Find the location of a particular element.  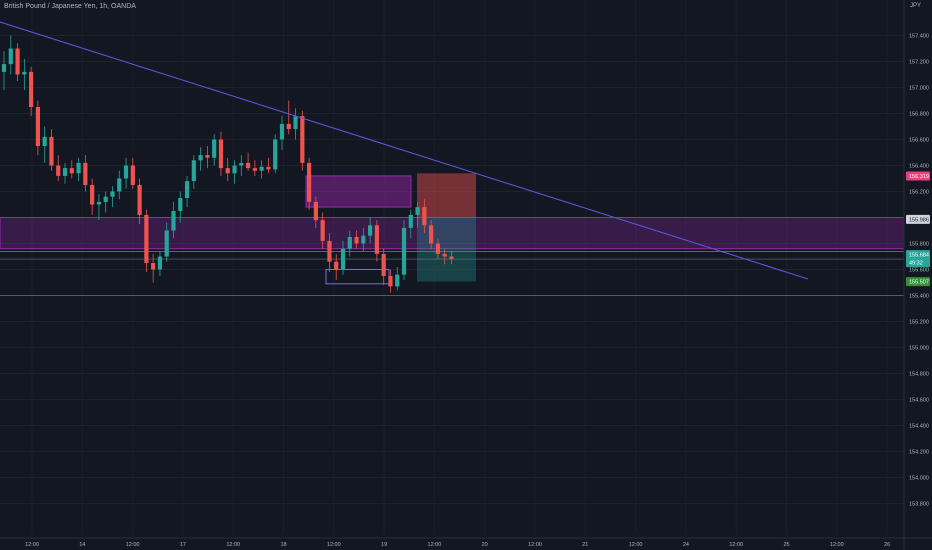

resistance-price-label-bg is located at coordinates (918, 219).